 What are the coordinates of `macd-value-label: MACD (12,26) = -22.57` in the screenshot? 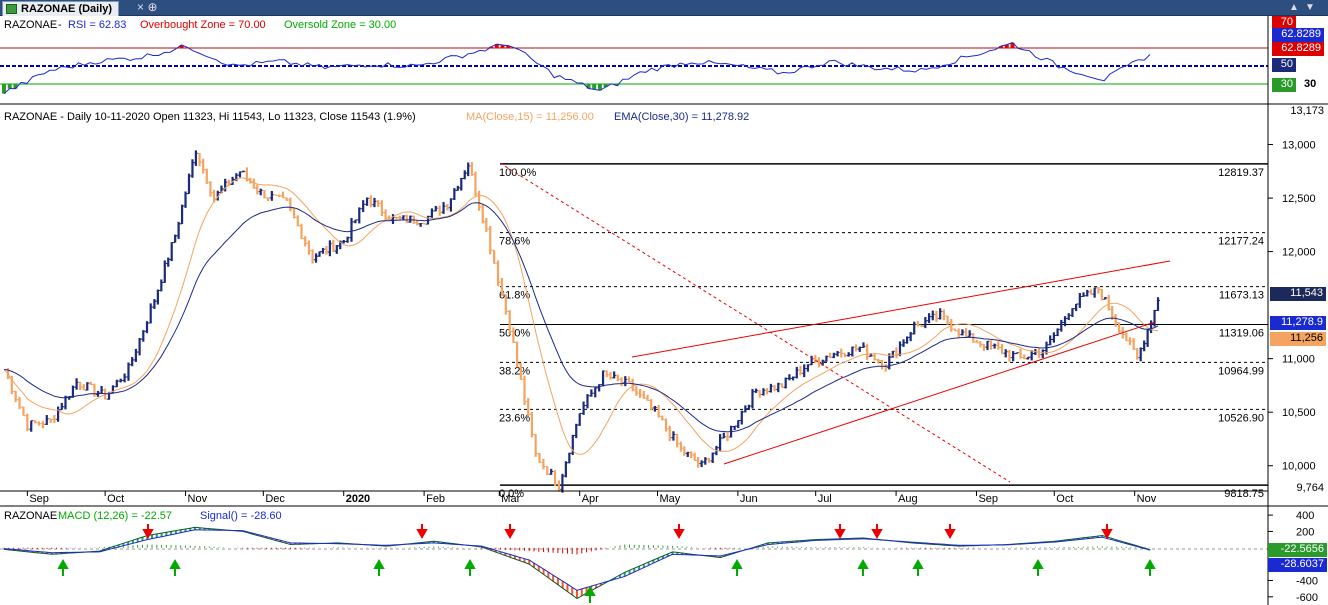 It's located at (115, 516).